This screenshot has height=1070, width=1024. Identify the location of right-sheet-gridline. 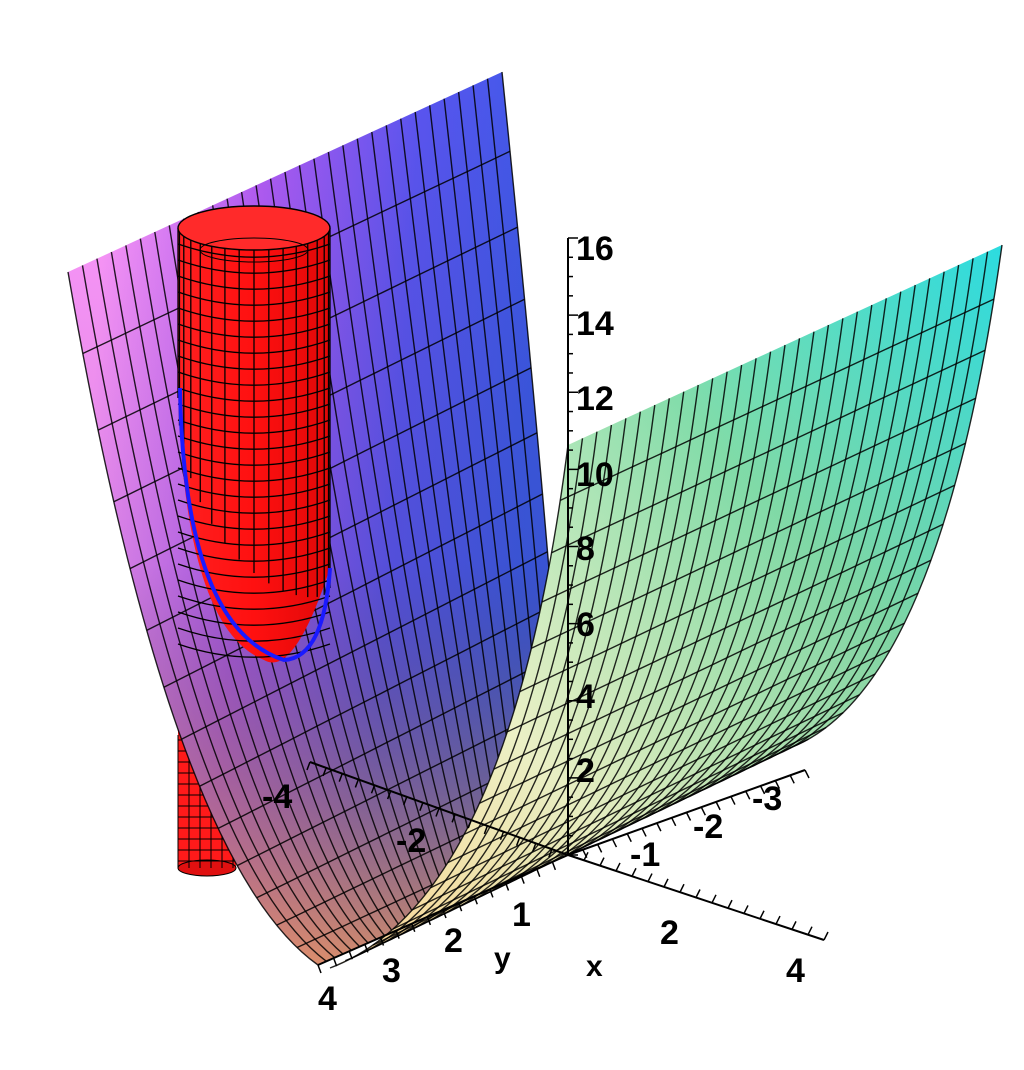
(896, 496).